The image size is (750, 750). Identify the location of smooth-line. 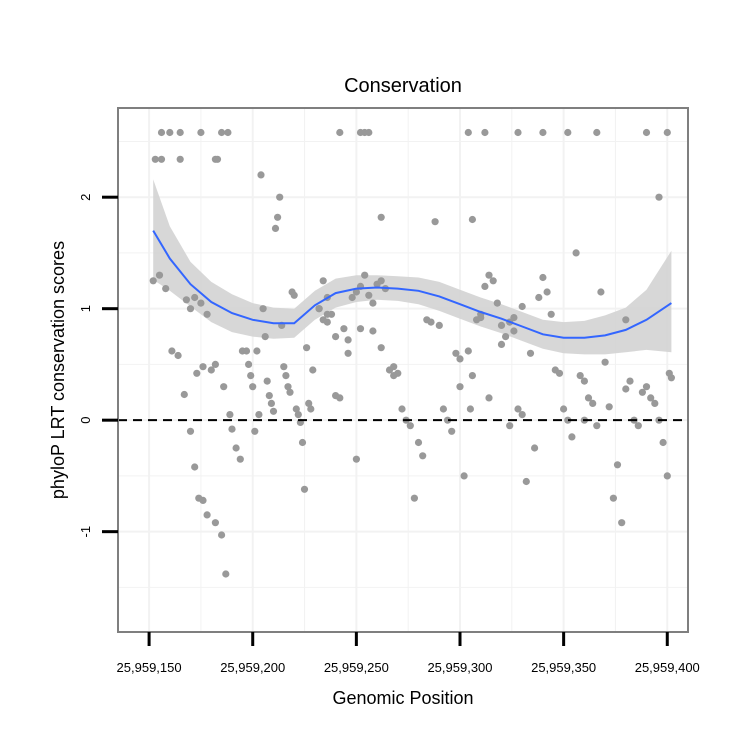
(412, 284).